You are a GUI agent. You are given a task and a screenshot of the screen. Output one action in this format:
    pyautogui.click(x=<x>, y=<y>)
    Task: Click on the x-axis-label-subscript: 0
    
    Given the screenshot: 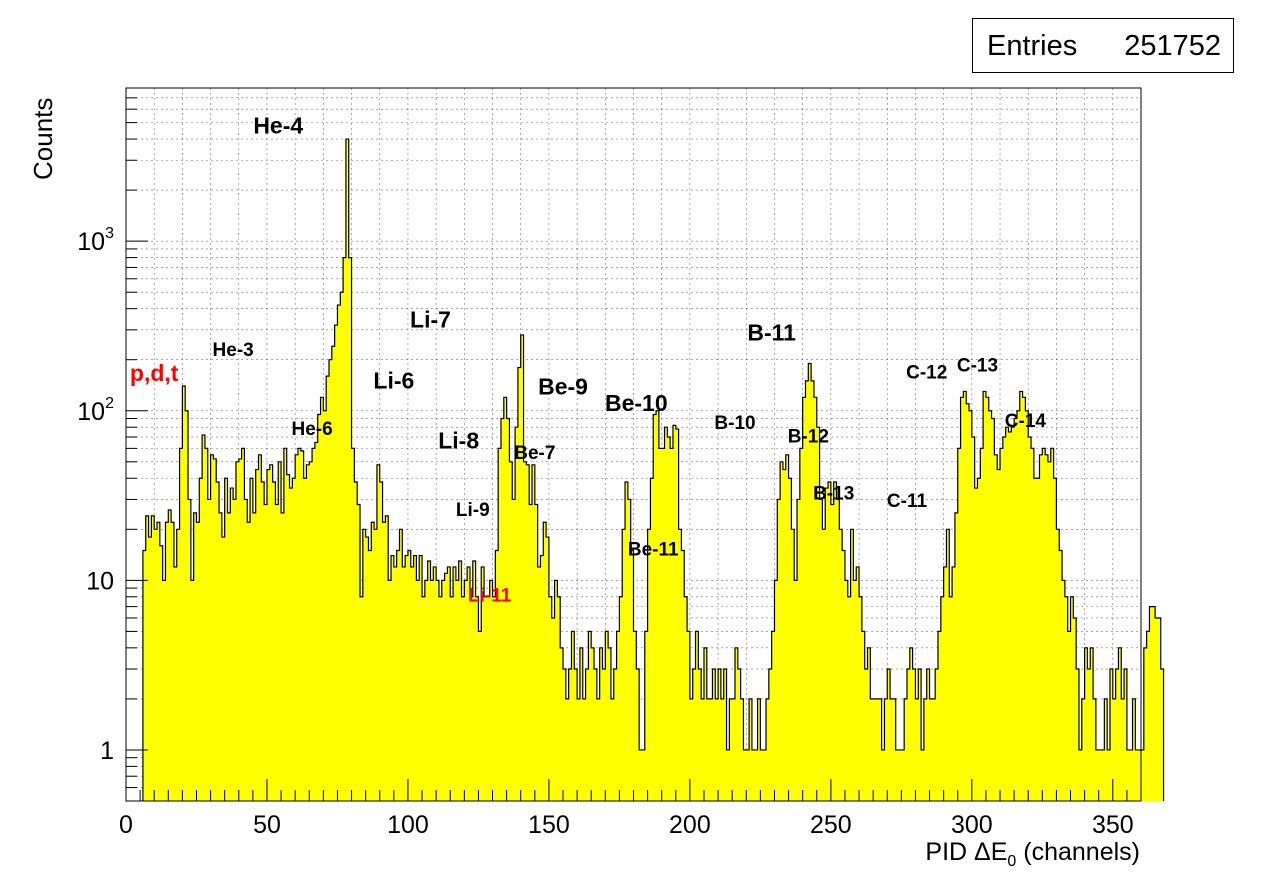 What is the action you would take?
    pyautogui.click(x=1011, y=861)
    